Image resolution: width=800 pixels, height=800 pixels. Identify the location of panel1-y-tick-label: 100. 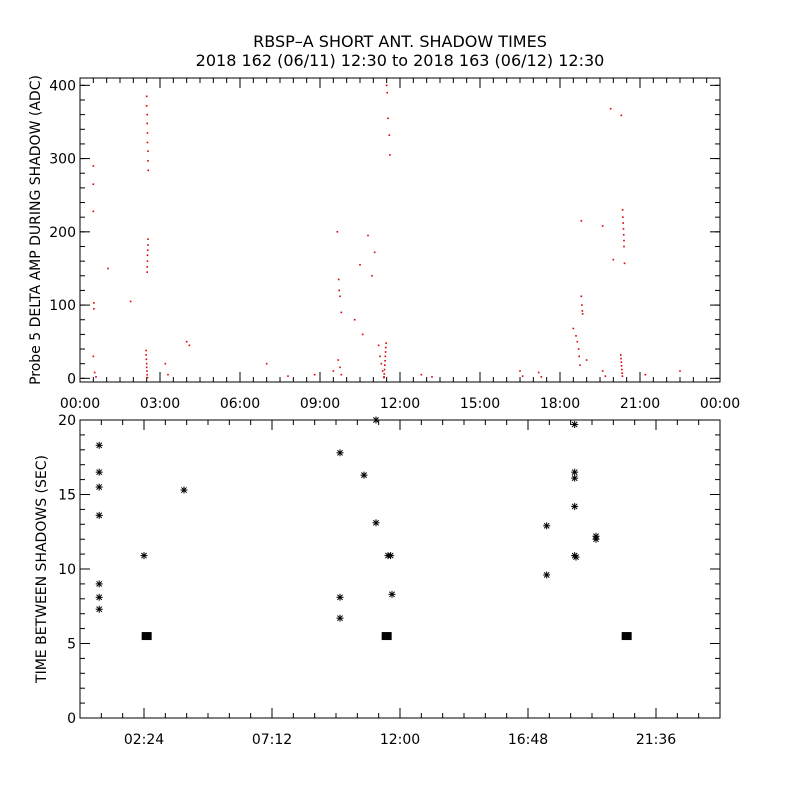
(62, 306).